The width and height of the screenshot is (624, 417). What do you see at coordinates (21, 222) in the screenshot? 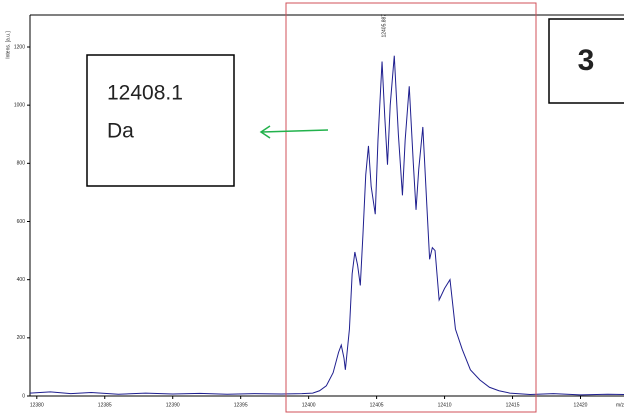
I see `y-tick-label: 600` at bounding box center [21, 222].